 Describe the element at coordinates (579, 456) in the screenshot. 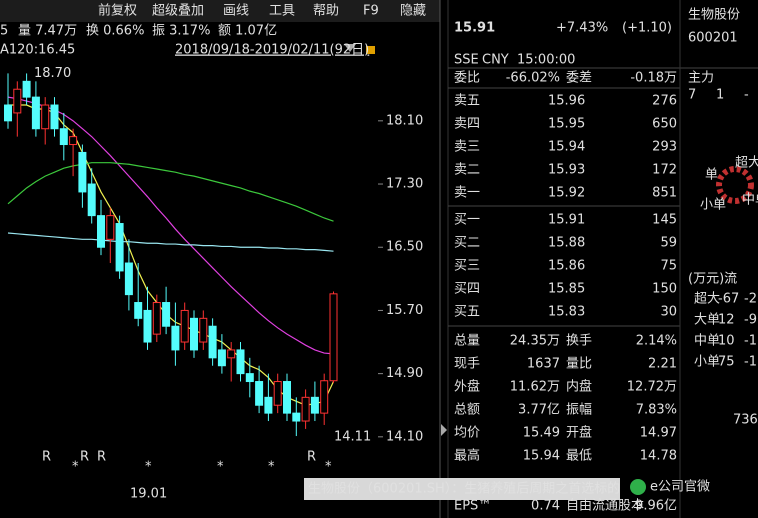

I see `stat-cell: 最低` at that location.